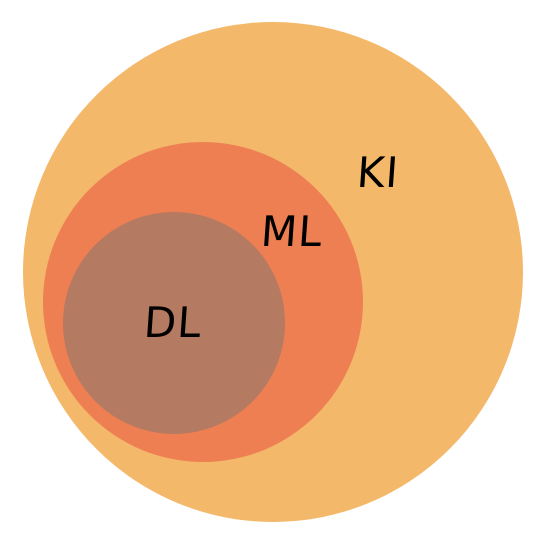  I want to click on label-ki: KI, so click(378, 173).